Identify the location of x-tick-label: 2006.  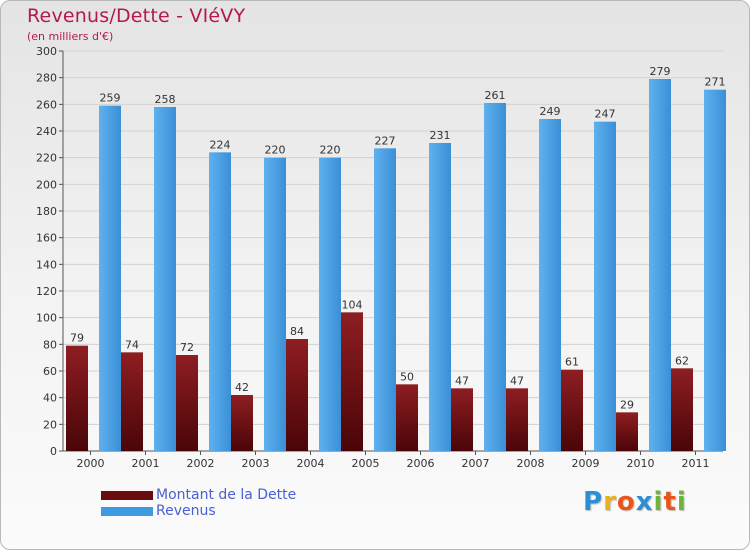
(421, 463).